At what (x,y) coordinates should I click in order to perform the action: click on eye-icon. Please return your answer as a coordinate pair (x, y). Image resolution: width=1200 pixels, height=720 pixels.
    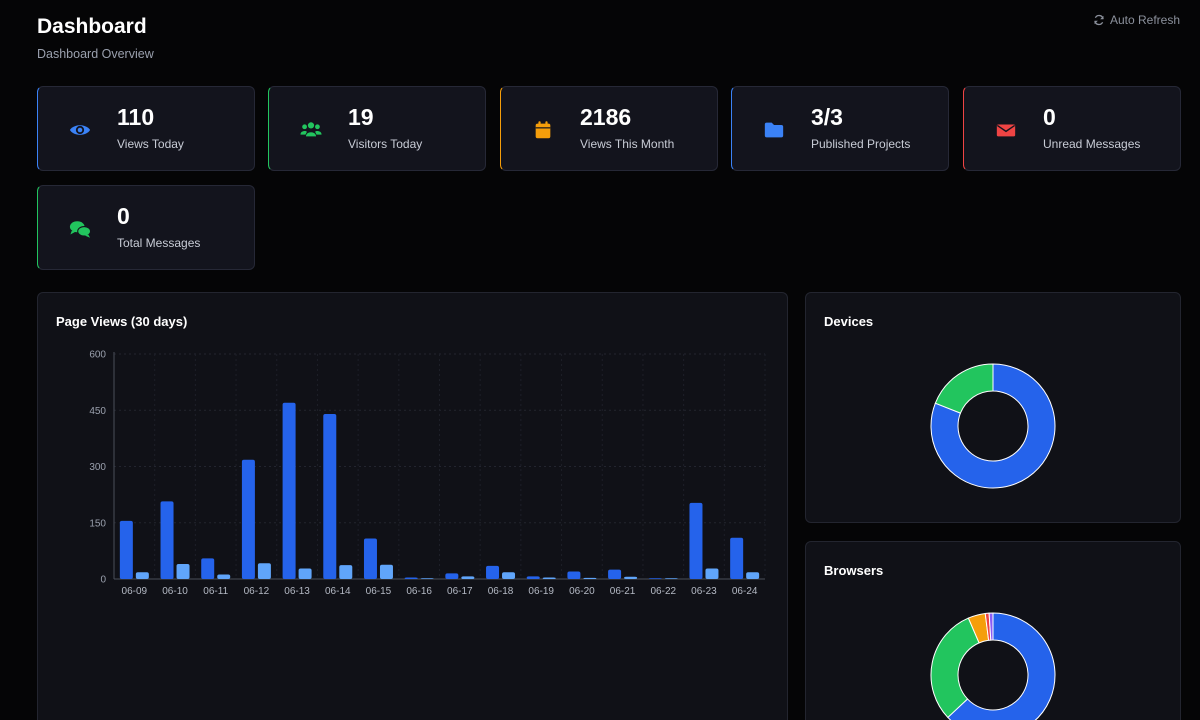
    Looking at the image, I should click on (80, 130).